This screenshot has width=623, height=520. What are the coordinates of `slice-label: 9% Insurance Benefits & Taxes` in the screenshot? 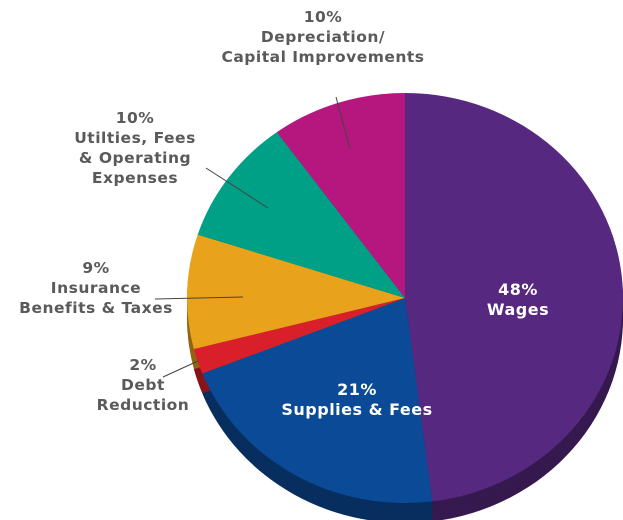 It's located at (96, 288).